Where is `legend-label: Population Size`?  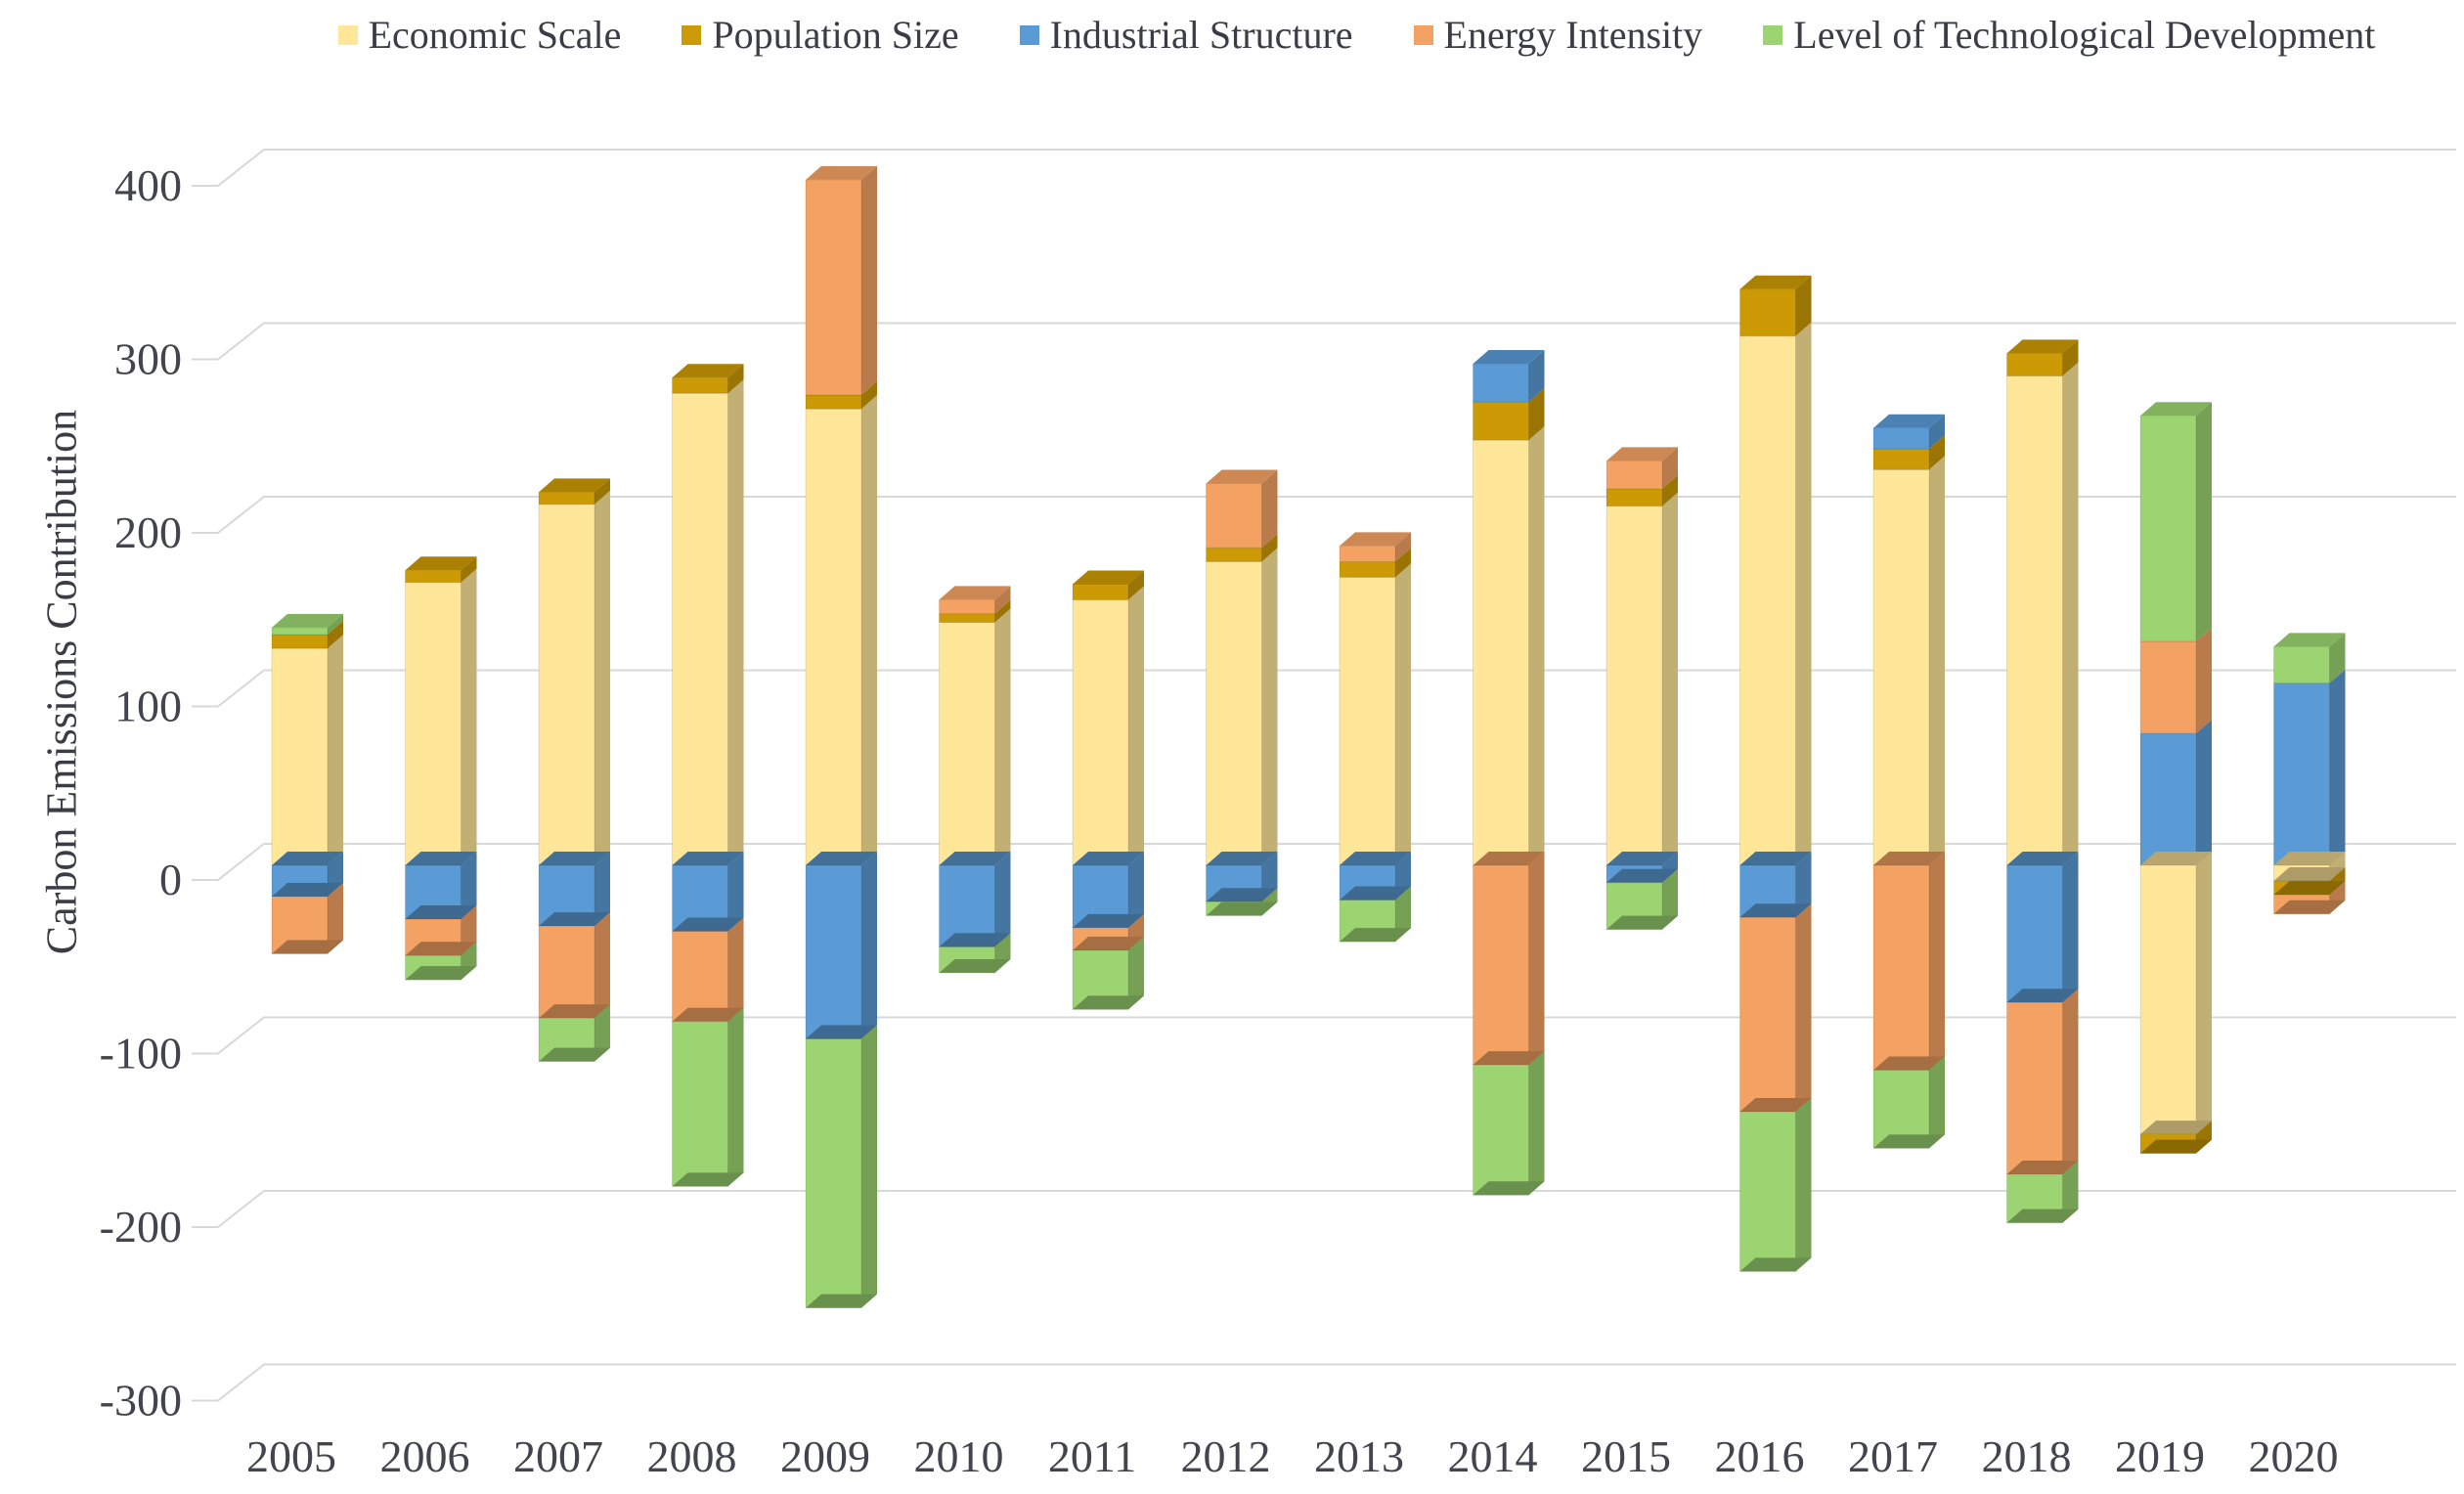
legend-label: Population Size is located at coordinates (835, 35).